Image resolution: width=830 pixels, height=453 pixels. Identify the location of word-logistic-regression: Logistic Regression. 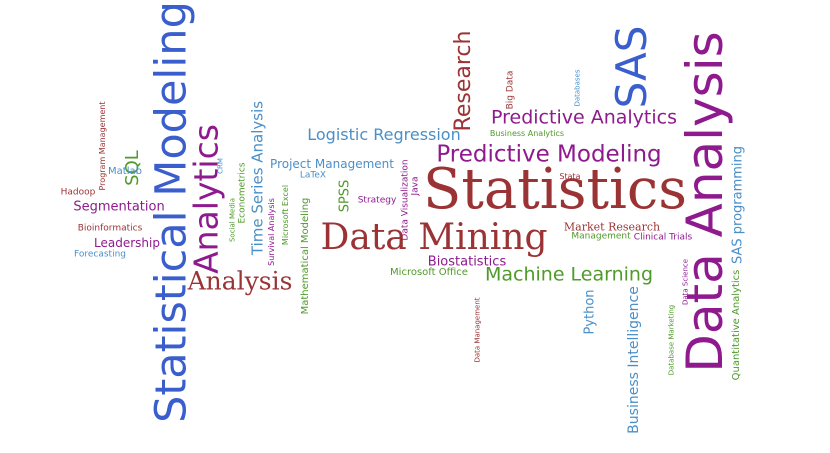
(384, 134).